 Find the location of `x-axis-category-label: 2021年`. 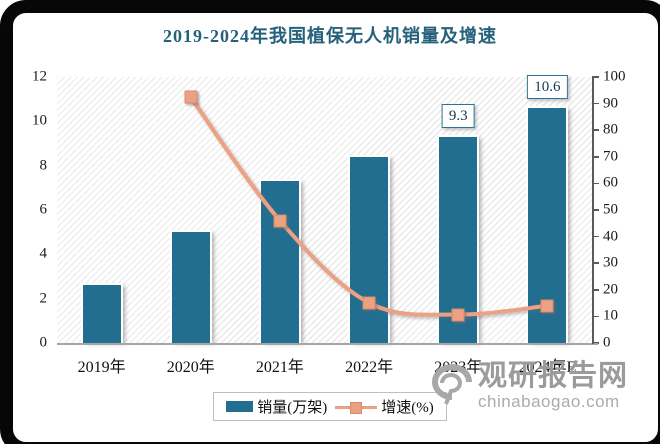

x-axis-category-label: 2021年 is located at coordinates (279, 367).